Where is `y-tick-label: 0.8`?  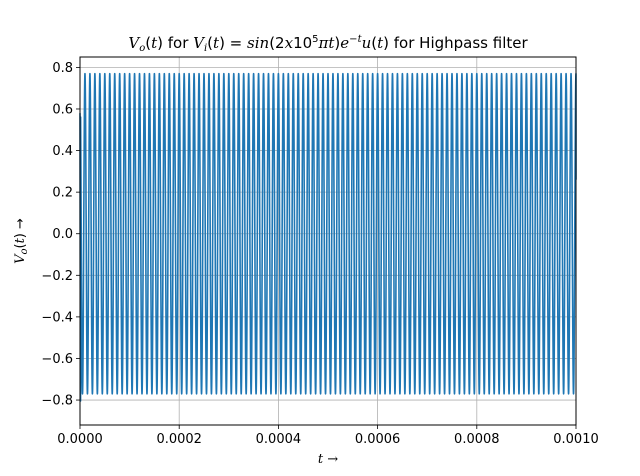
y-tick-label: 0.8 is located at coordinates (62, 68).